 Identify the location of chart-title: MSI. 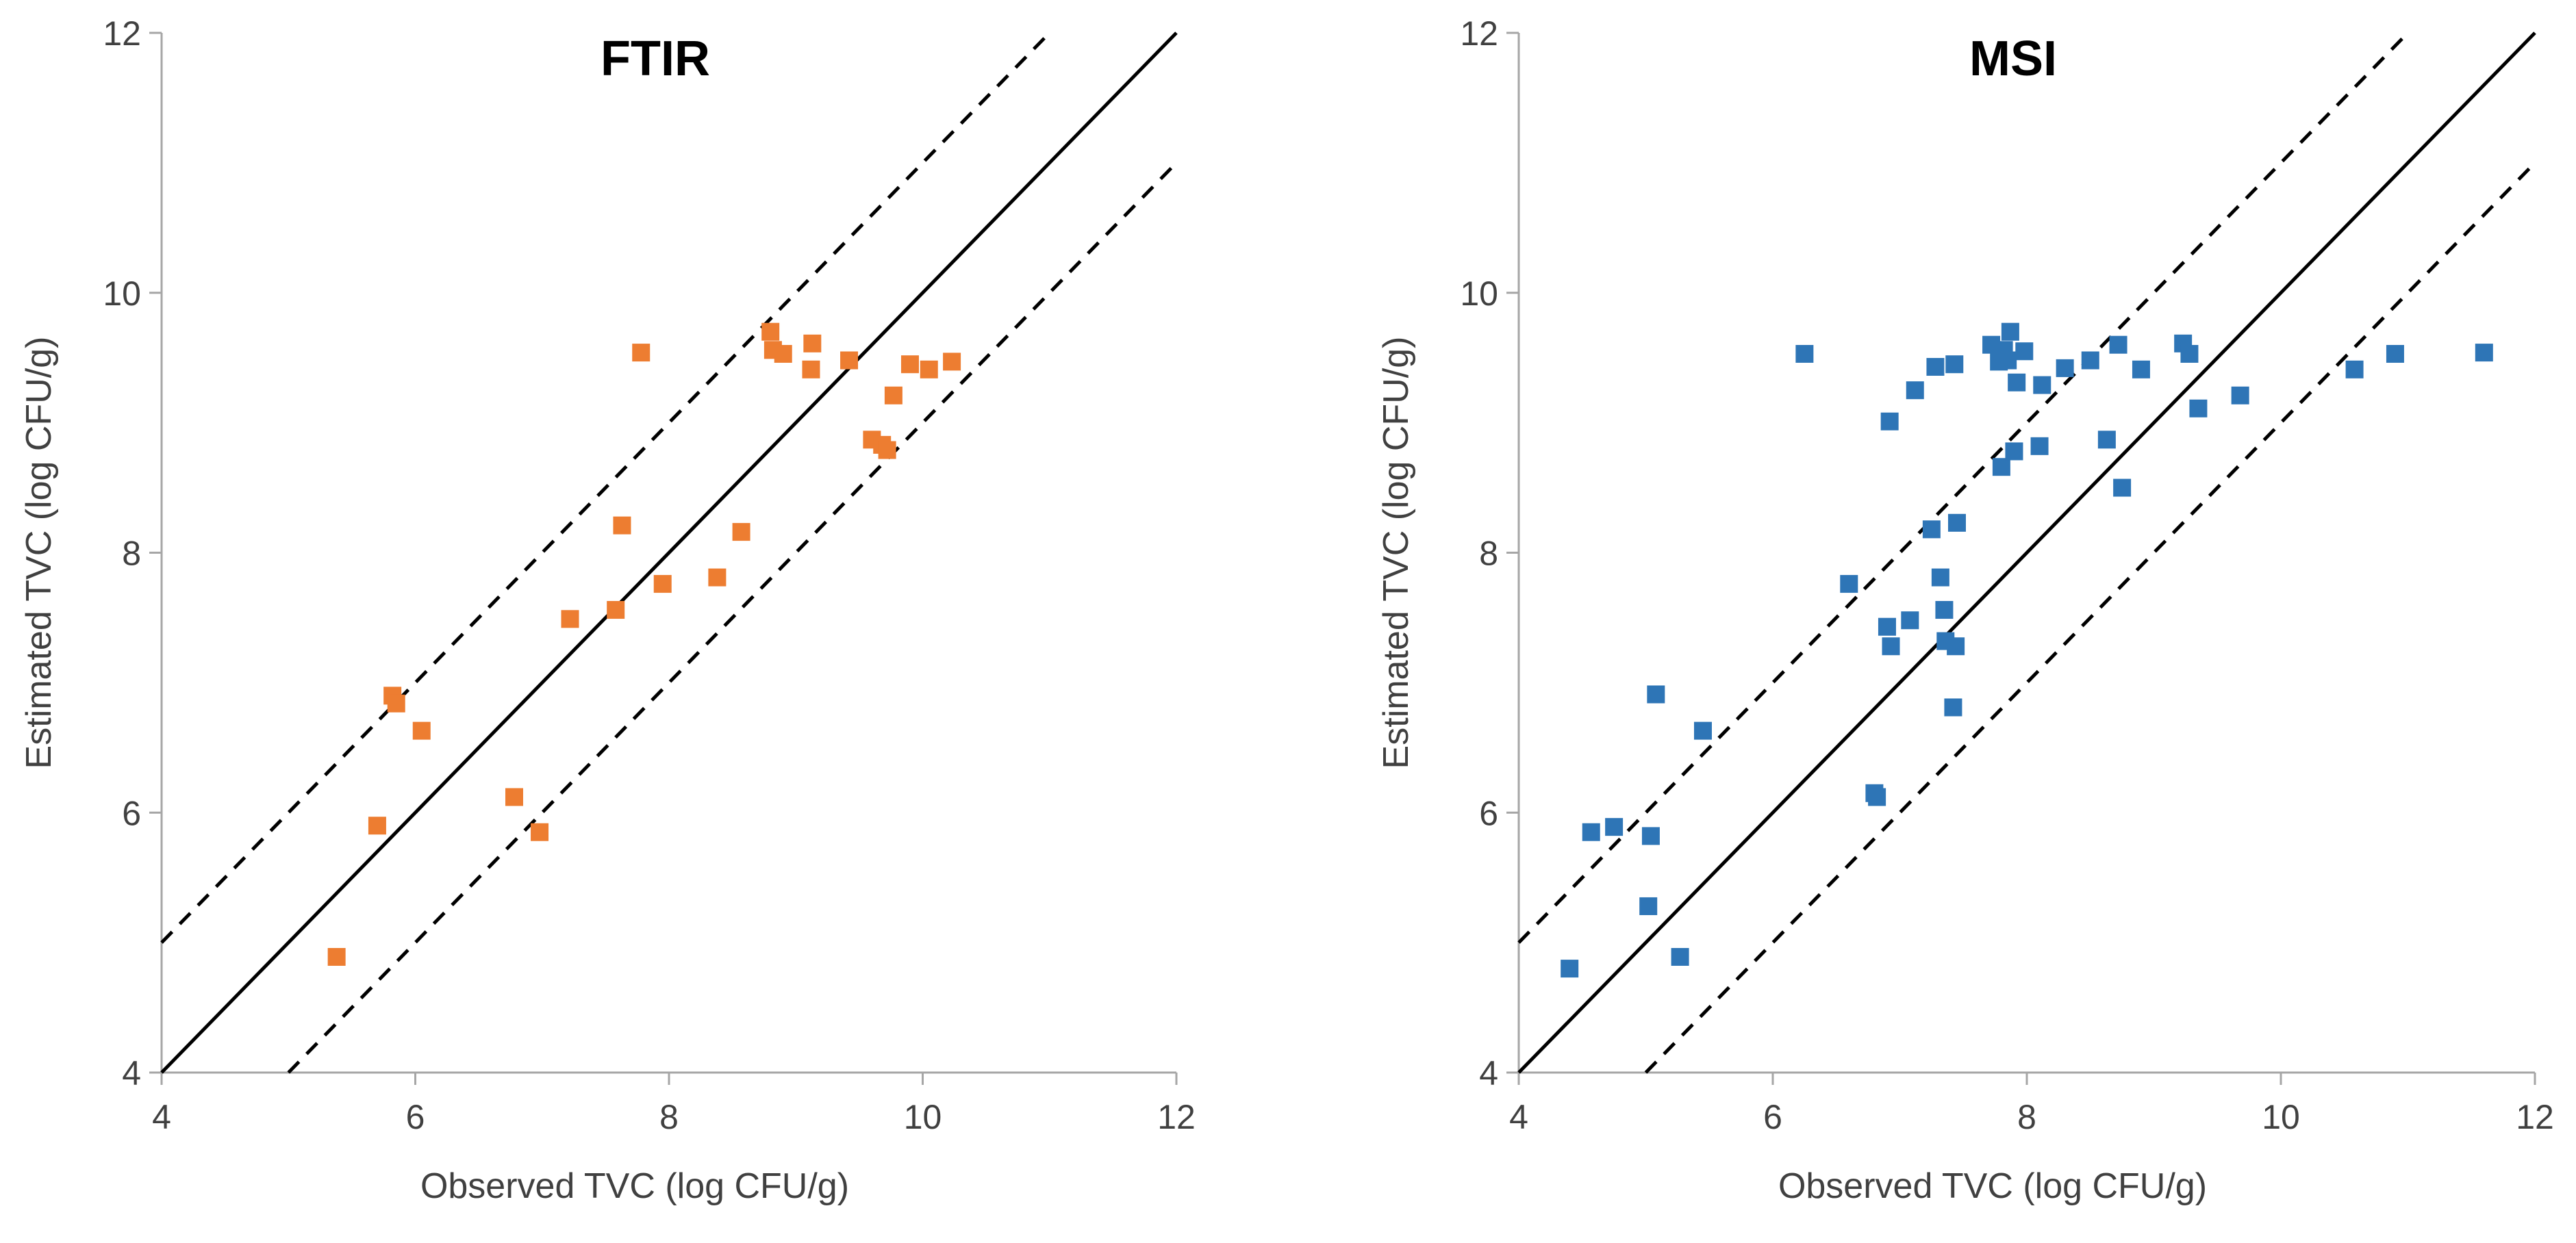
(2013, 59).